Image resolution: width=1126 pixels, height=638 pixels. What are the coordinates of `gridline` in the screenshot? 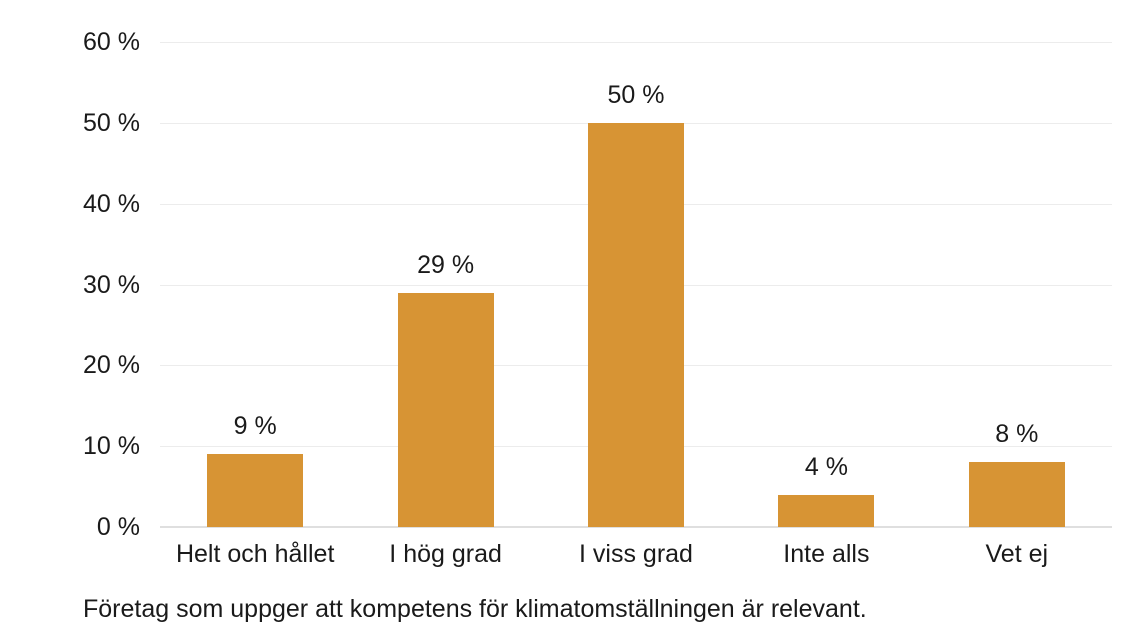 It's located at (636, 42).